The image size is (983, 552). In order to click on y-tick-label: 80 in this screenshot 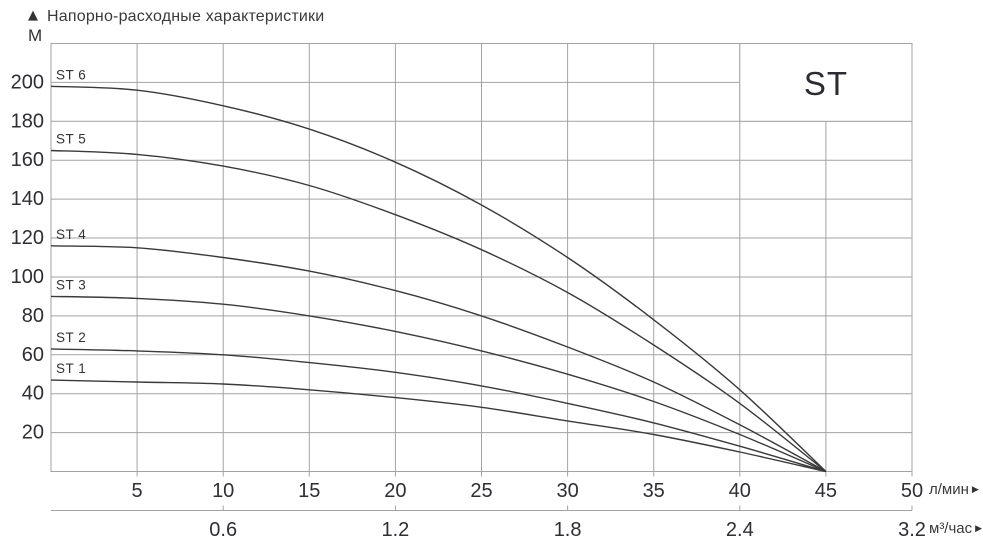, I will do `click(33, 316)`.